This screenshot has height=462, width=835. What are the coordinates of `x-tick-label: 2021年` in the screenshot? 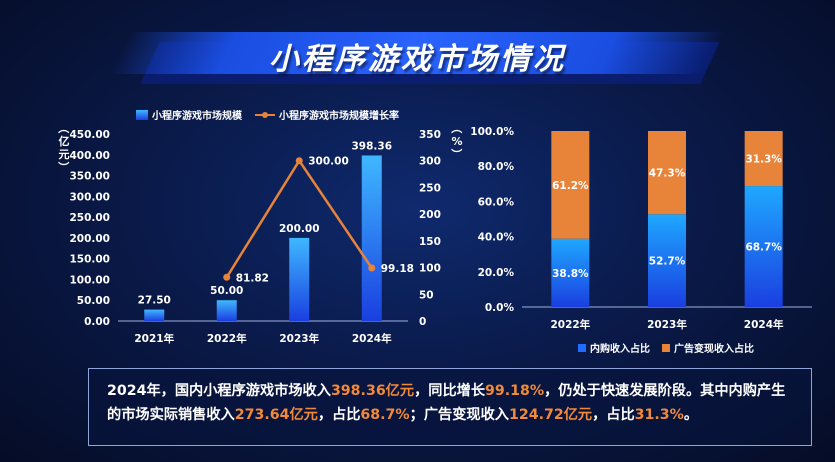 It's located at (154, 338).